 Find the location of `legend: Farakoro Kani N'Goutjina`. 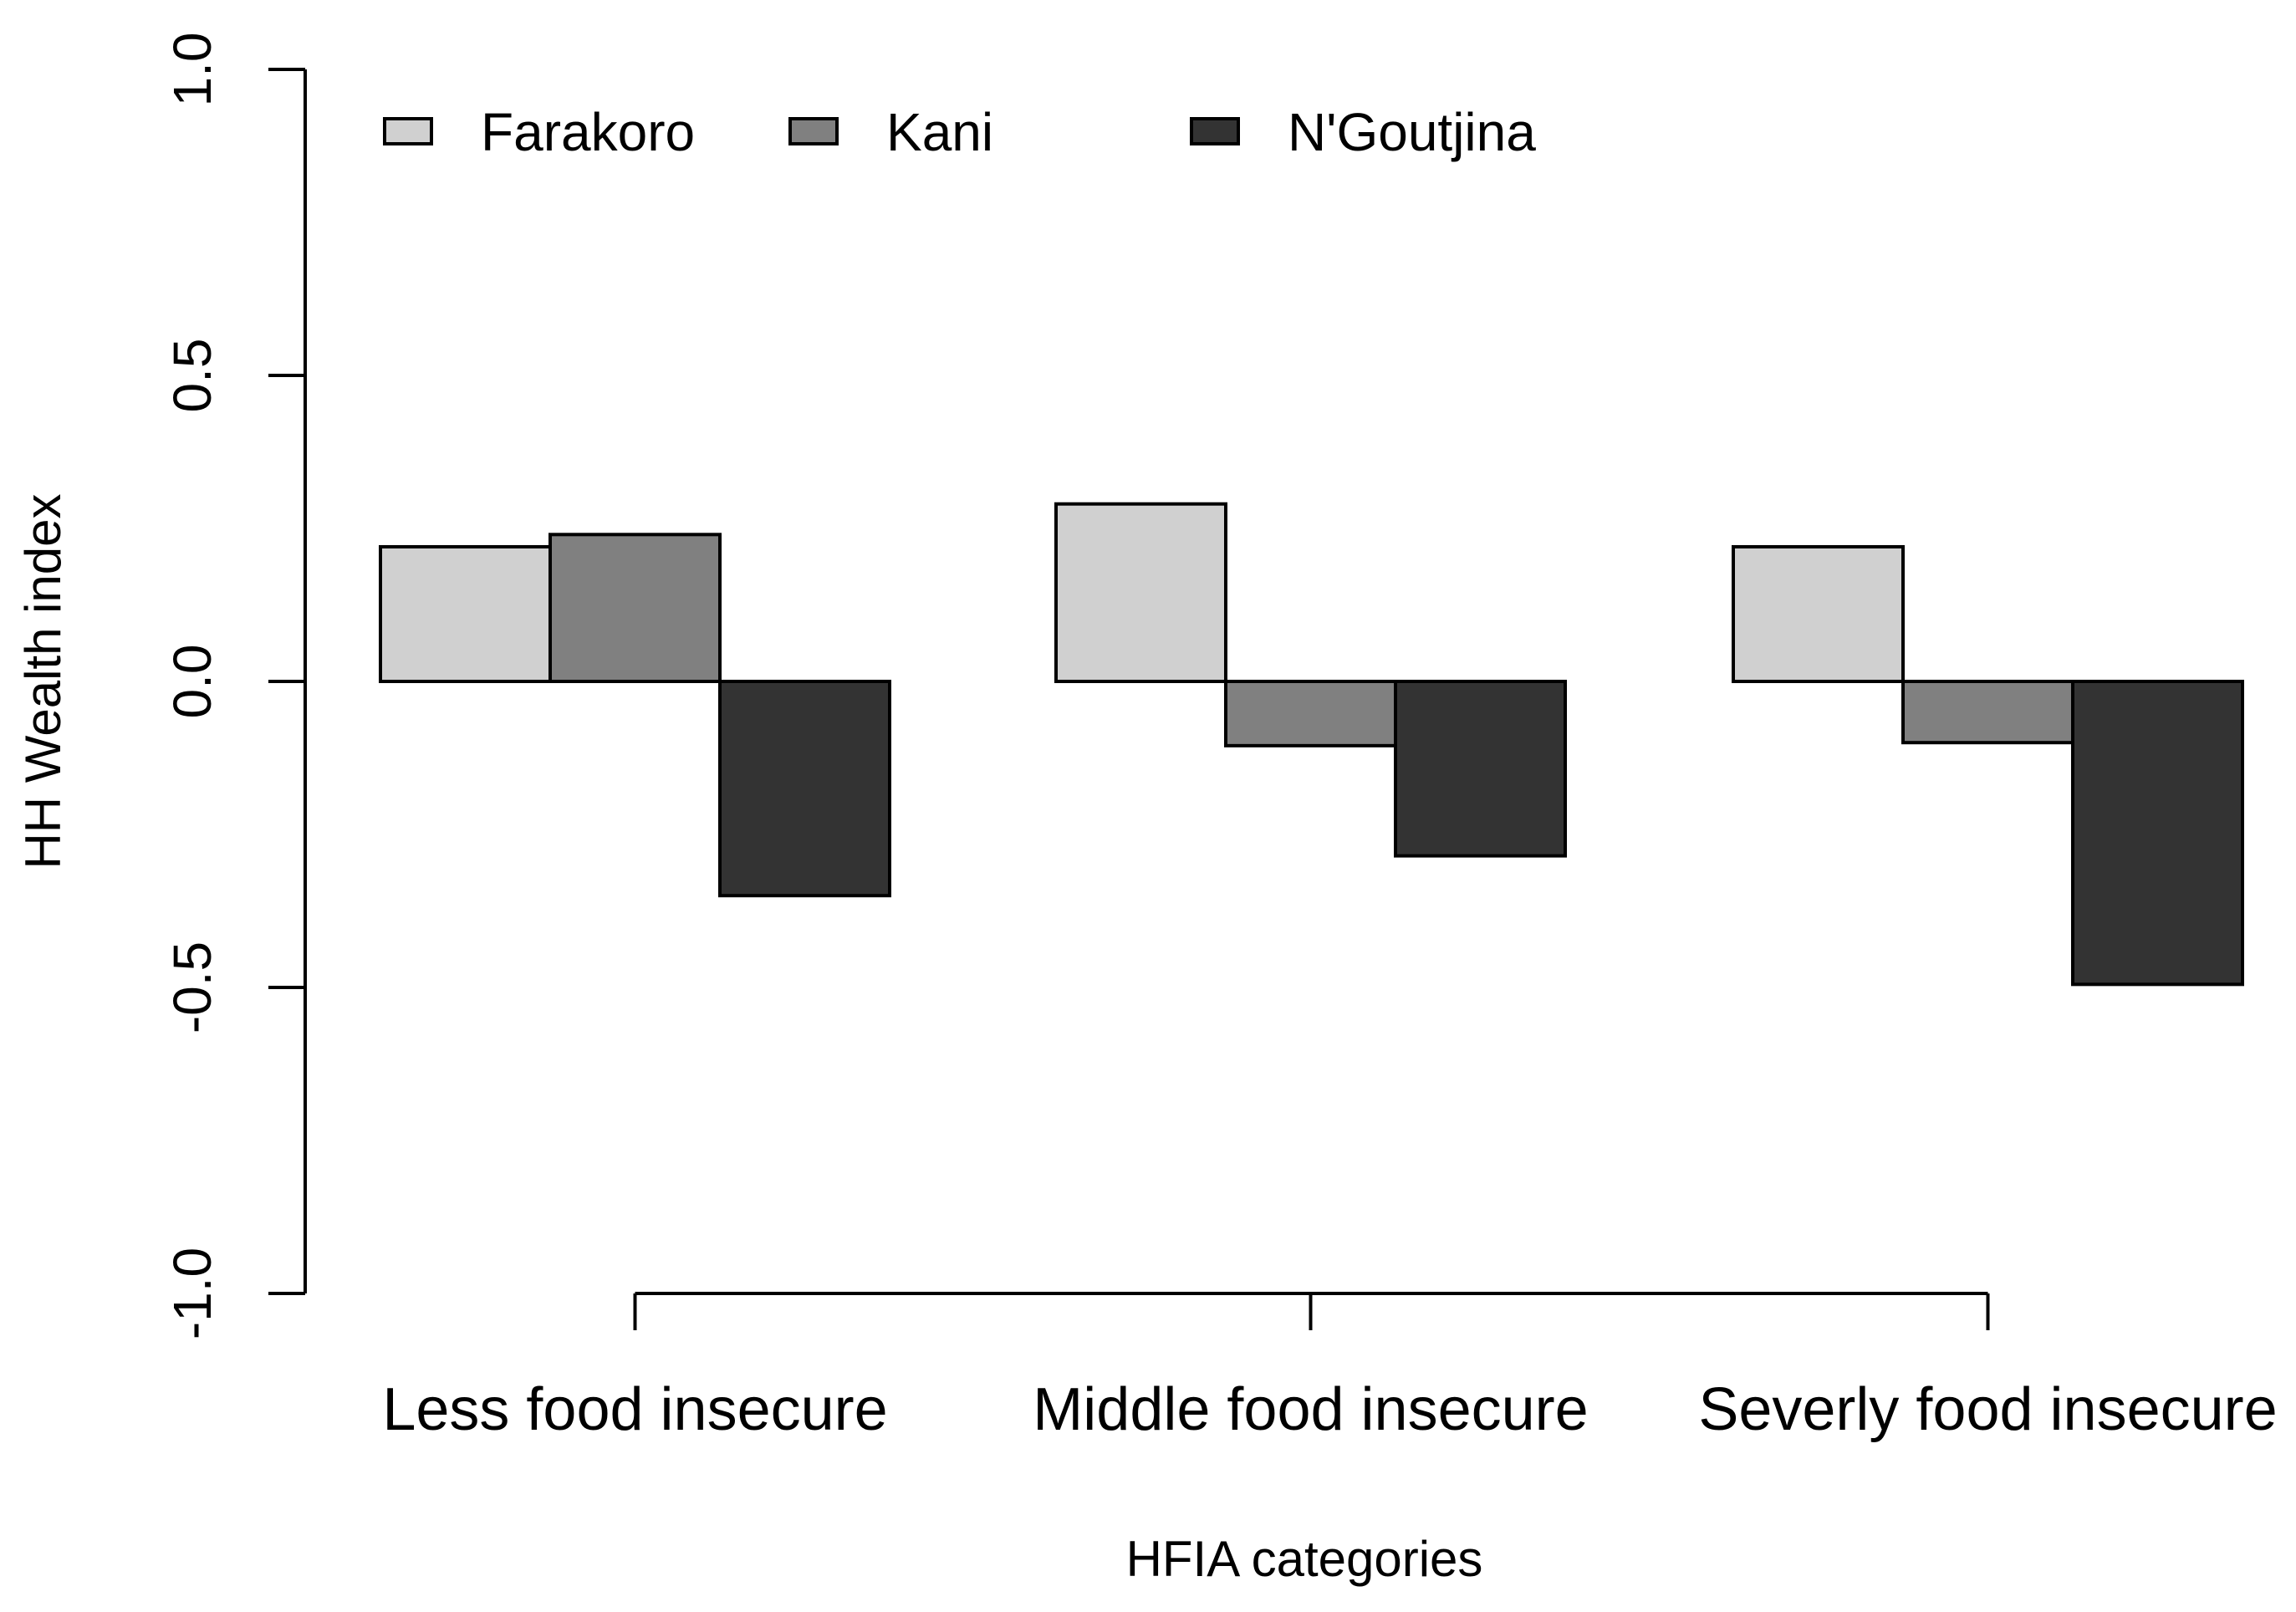

legend: Farakoro Kani N'Goutjina is located at coordinates (960, 132).